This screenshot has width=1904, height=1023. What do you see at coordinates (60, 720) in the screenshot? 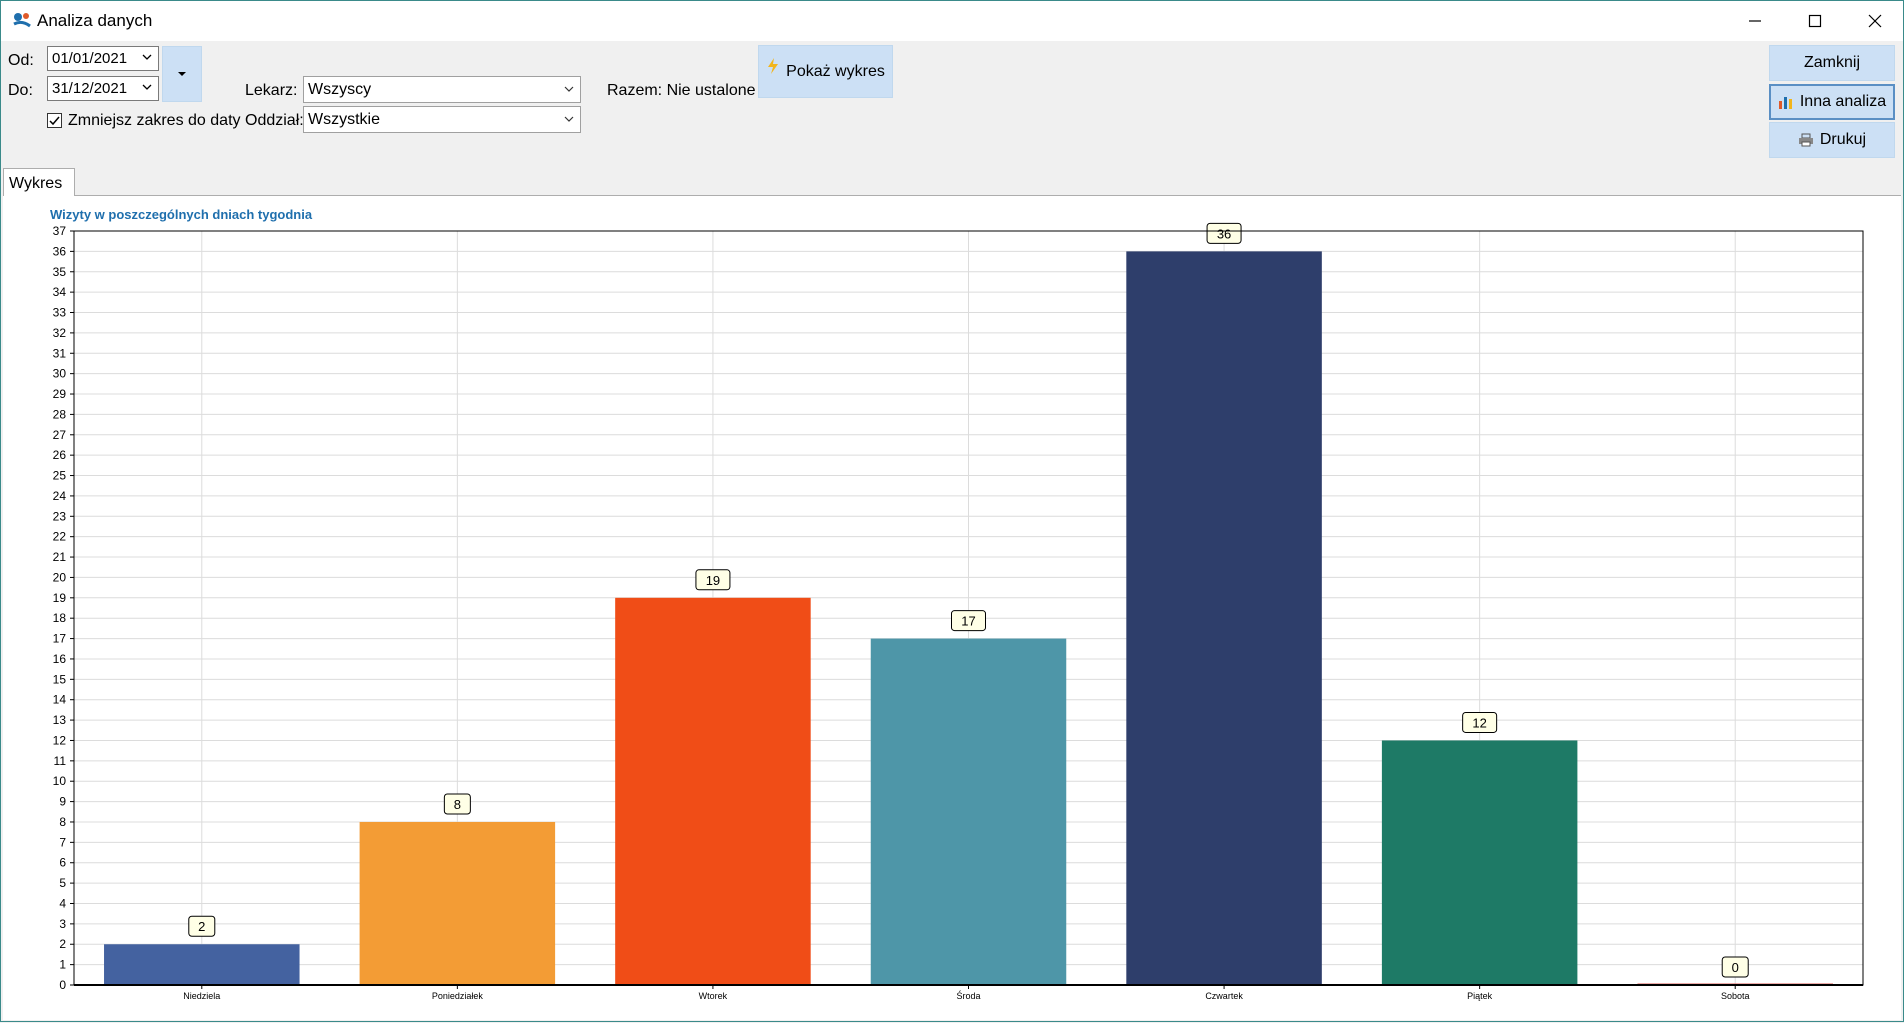
I see `y-tick-label: 13` at bounding box center [60, 720].